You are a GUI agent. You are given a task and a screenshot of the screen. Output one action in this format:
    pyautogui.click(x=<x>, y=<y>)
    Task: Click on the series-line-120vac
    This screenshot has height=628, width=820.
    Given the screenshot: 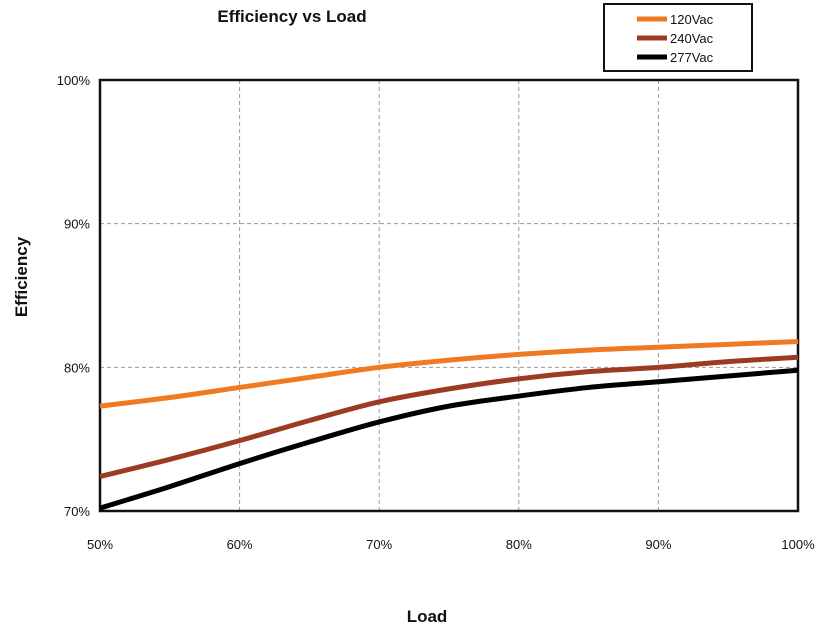 What is the action you would take?
    pyautogui.click(x=449, y=373)
    